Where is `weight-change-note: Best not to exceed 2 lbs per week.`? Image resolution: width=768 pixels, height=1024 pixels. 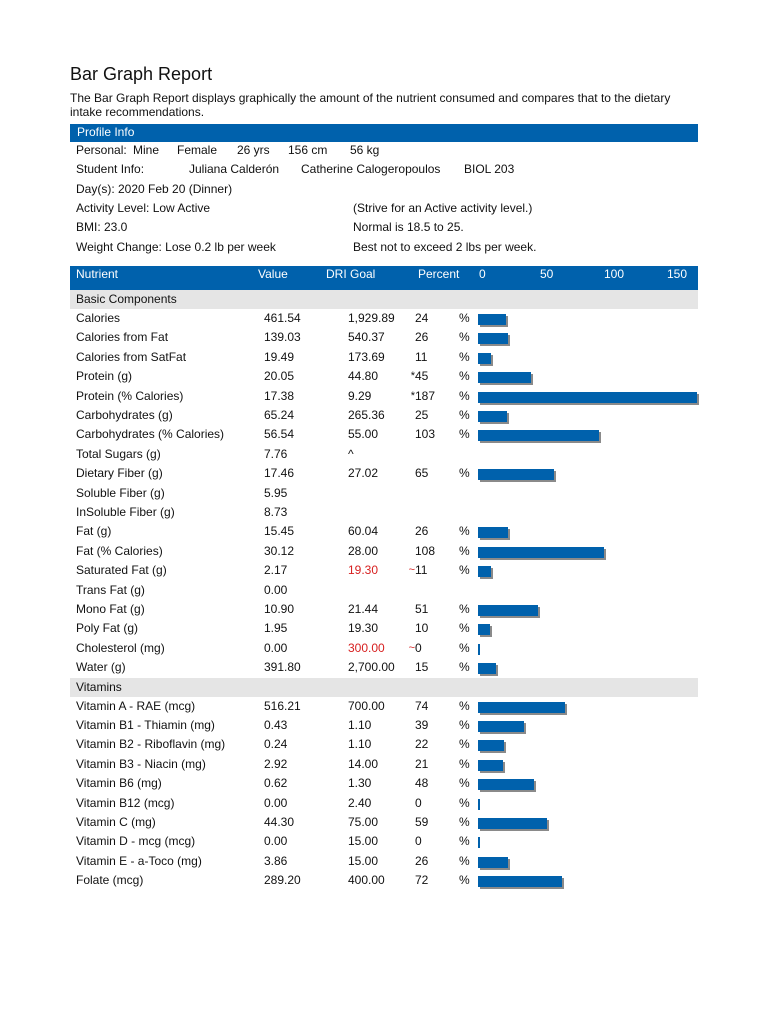
weight-change-note: Best not to exceed 2 lbs per week. is located at coordinates (445, 247).